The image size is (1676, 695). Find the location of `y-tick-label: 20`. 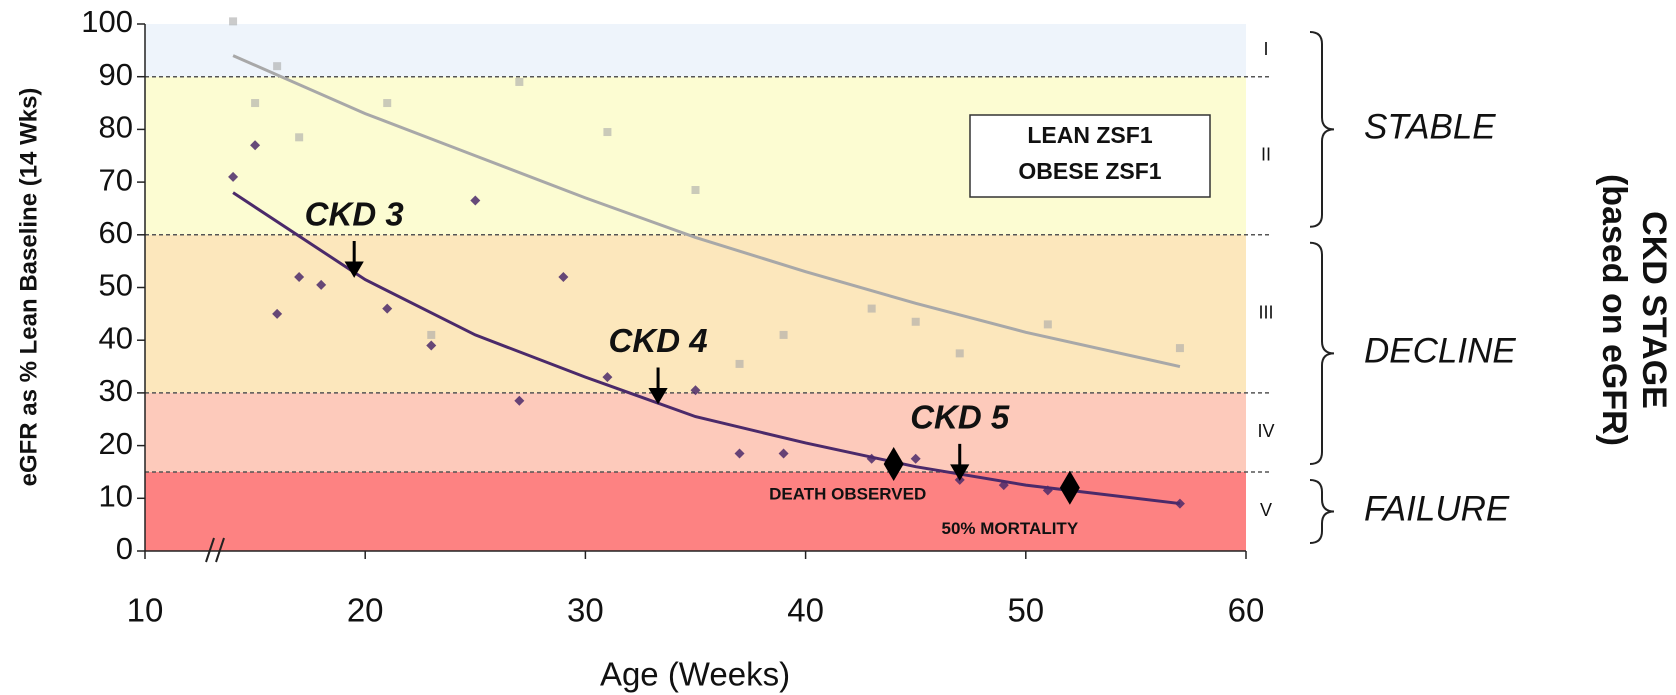

y-tick-label: 20 is located at coordinates (116, 443).